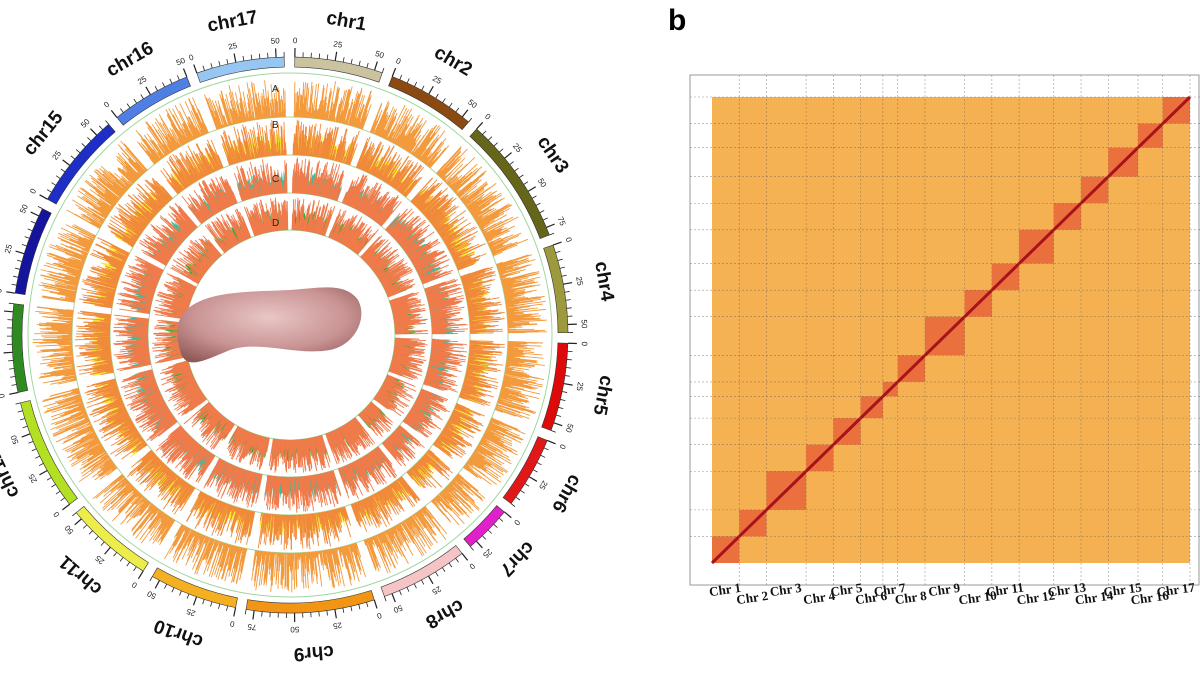  Describe the element at coordinates (819, 597) in the screenshot. I see `hic-axis-label: Chr 4` at that location.